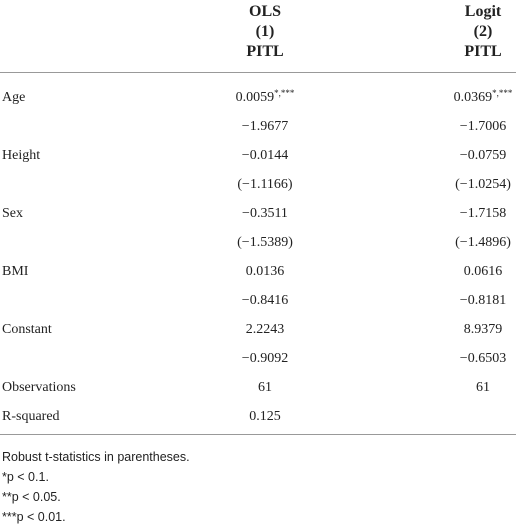 The image size is (516, 526). Describe the element at coordinates (21, 155) in the screenshot. I see `row-label: Height` at that location.